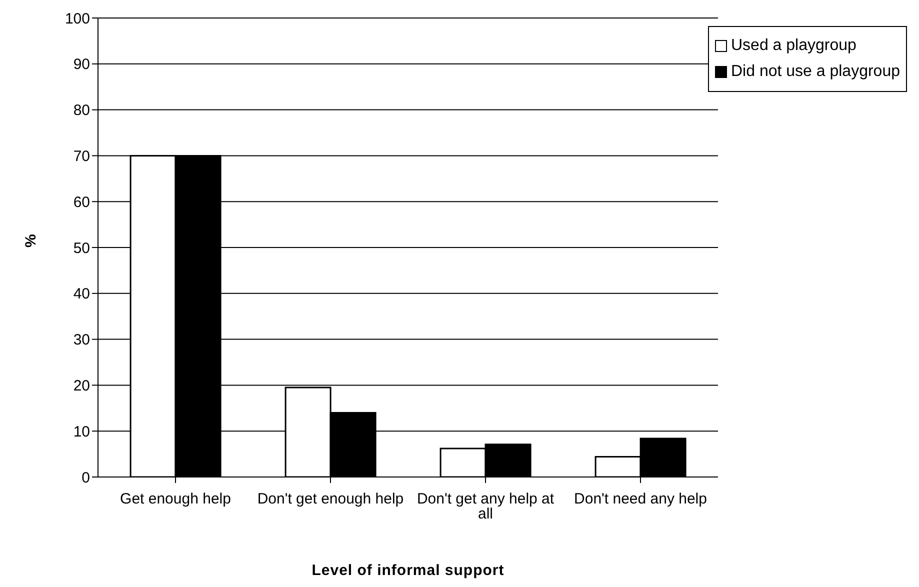  Describe the element at coordinates (81, 157) in the screenshot. I see `y-tick-label: 70` at that location.